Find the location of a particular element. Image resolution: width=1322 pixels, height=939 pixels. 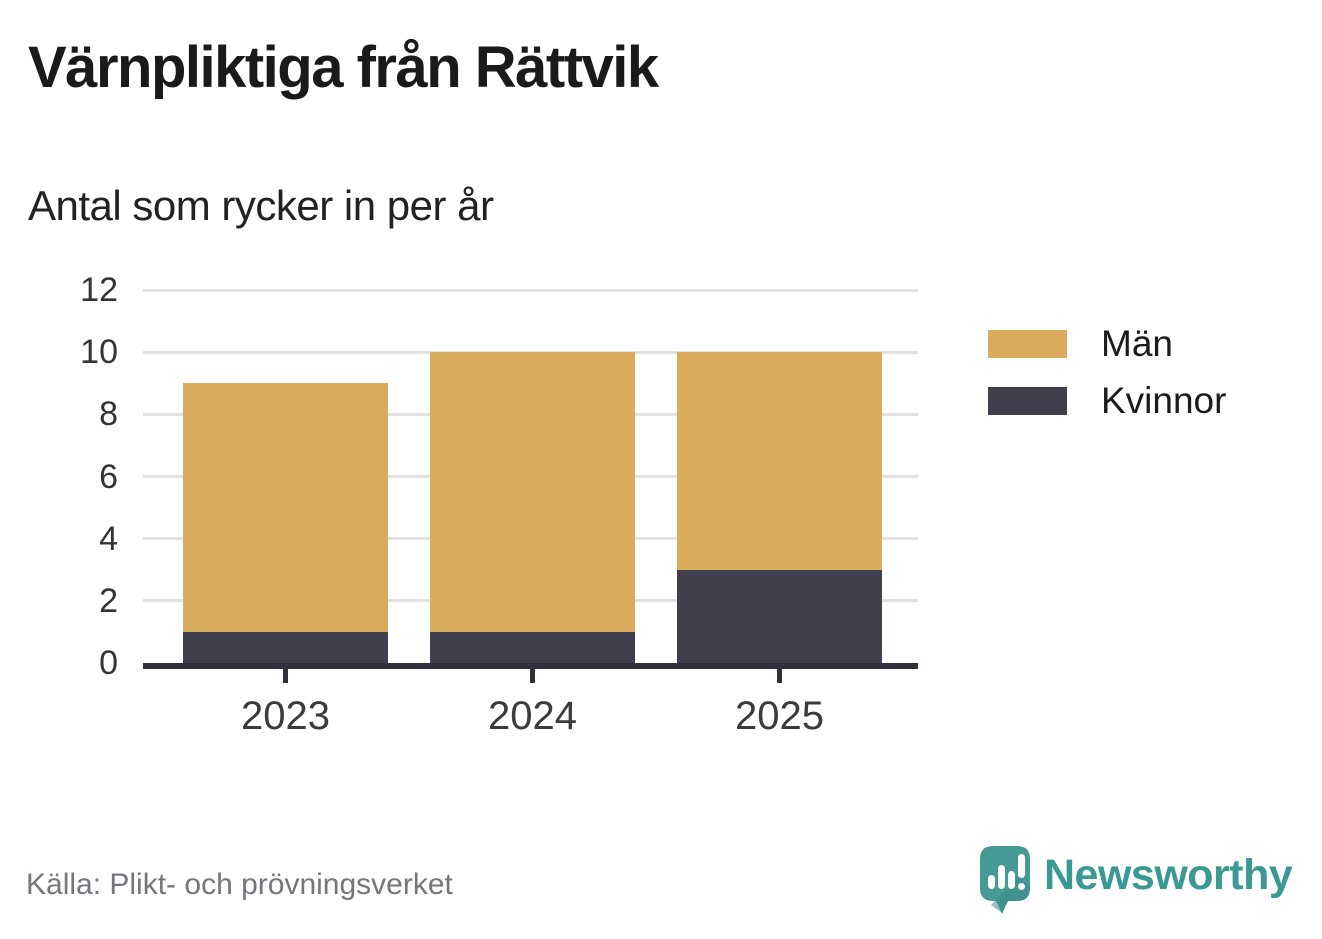

bar-segment-män-2023 is located at coordinates (285, 507).